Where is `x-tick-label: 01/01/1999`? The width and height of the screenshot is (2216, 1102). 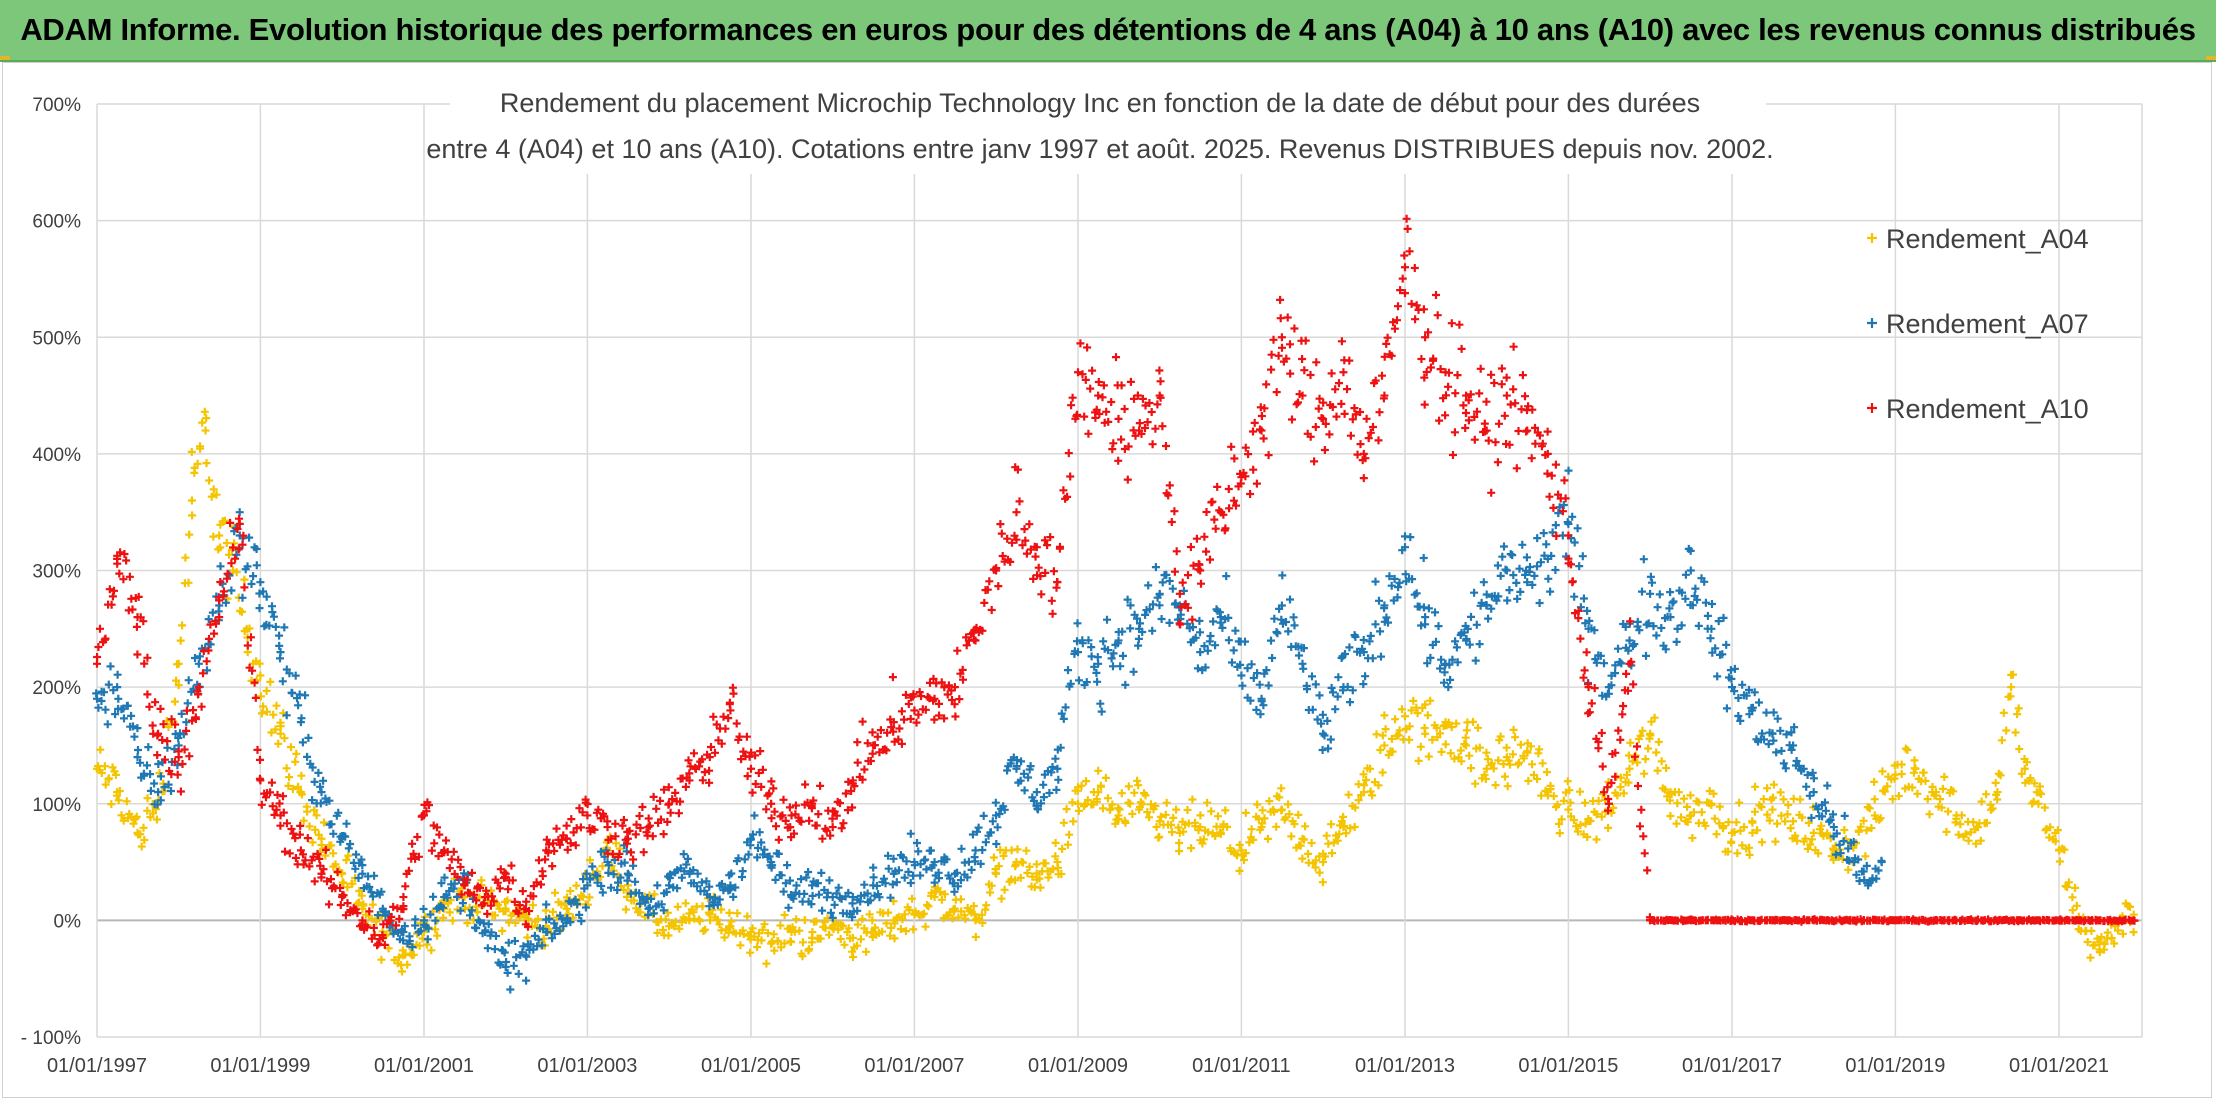
x-tick-label: 01/01/1999 is located at coordinates (260, 1066).